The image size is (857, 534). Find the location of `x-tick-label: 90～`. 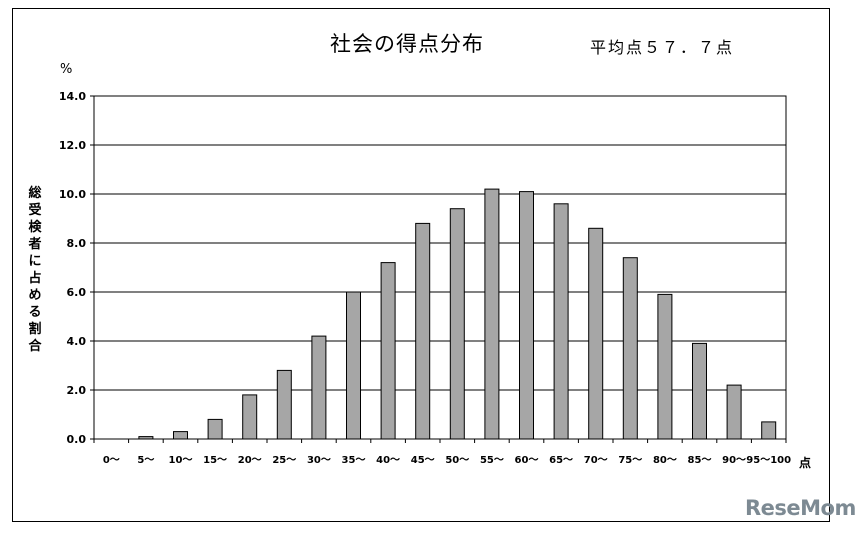

x-tick-label: 90～ is located at coordinates (734, 460).